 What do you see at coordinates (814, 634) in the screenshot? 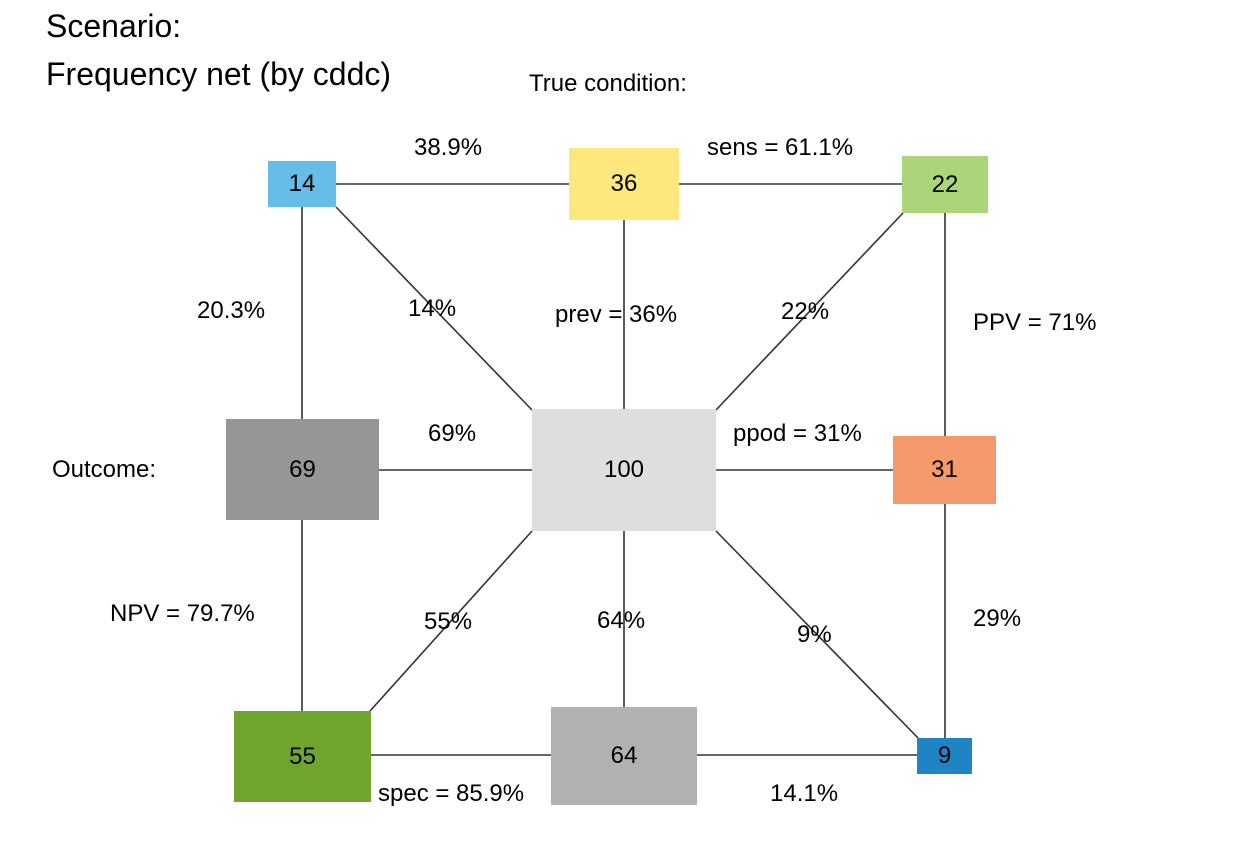
I see `edge-label-diag-br: 9%` at bounding box center [814, 634].